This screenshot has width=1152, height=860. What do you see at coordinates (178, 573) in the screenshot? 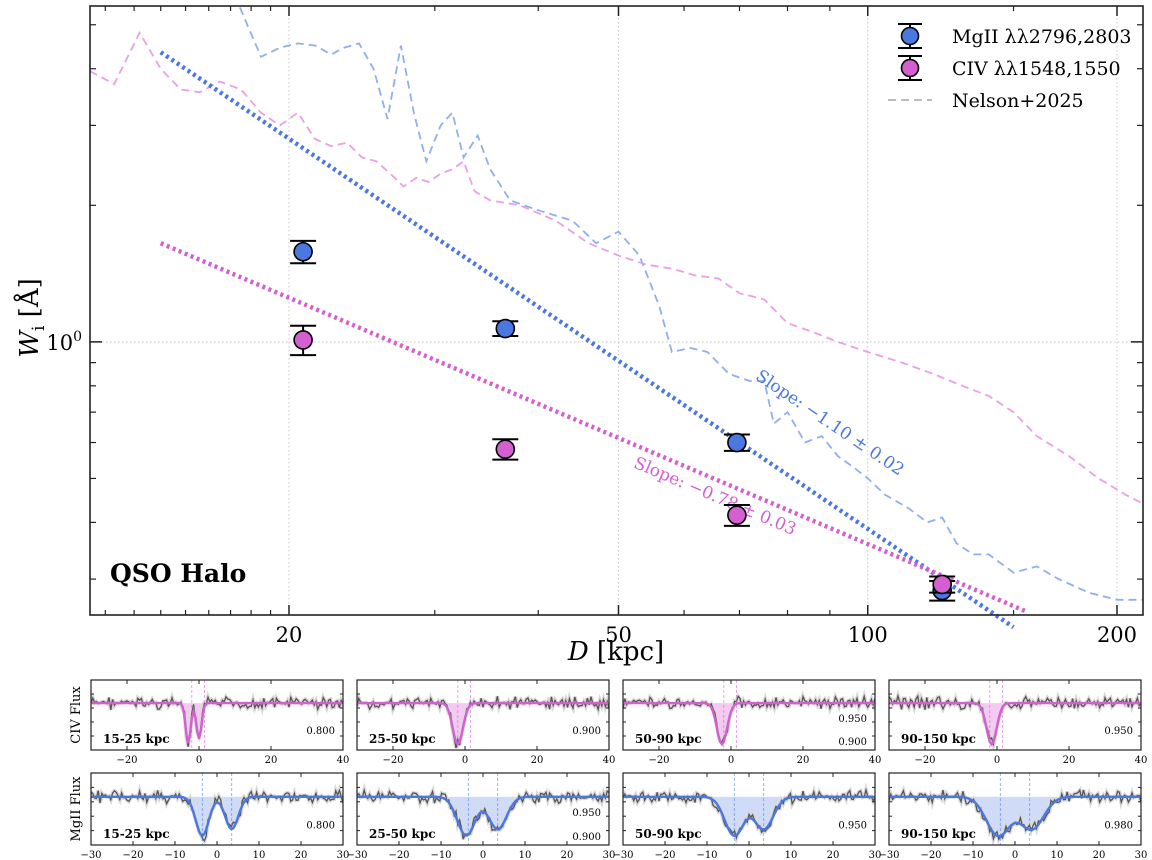
I see `qso-halo-annotation: QSO Halo` at bounding box center [178, 573].